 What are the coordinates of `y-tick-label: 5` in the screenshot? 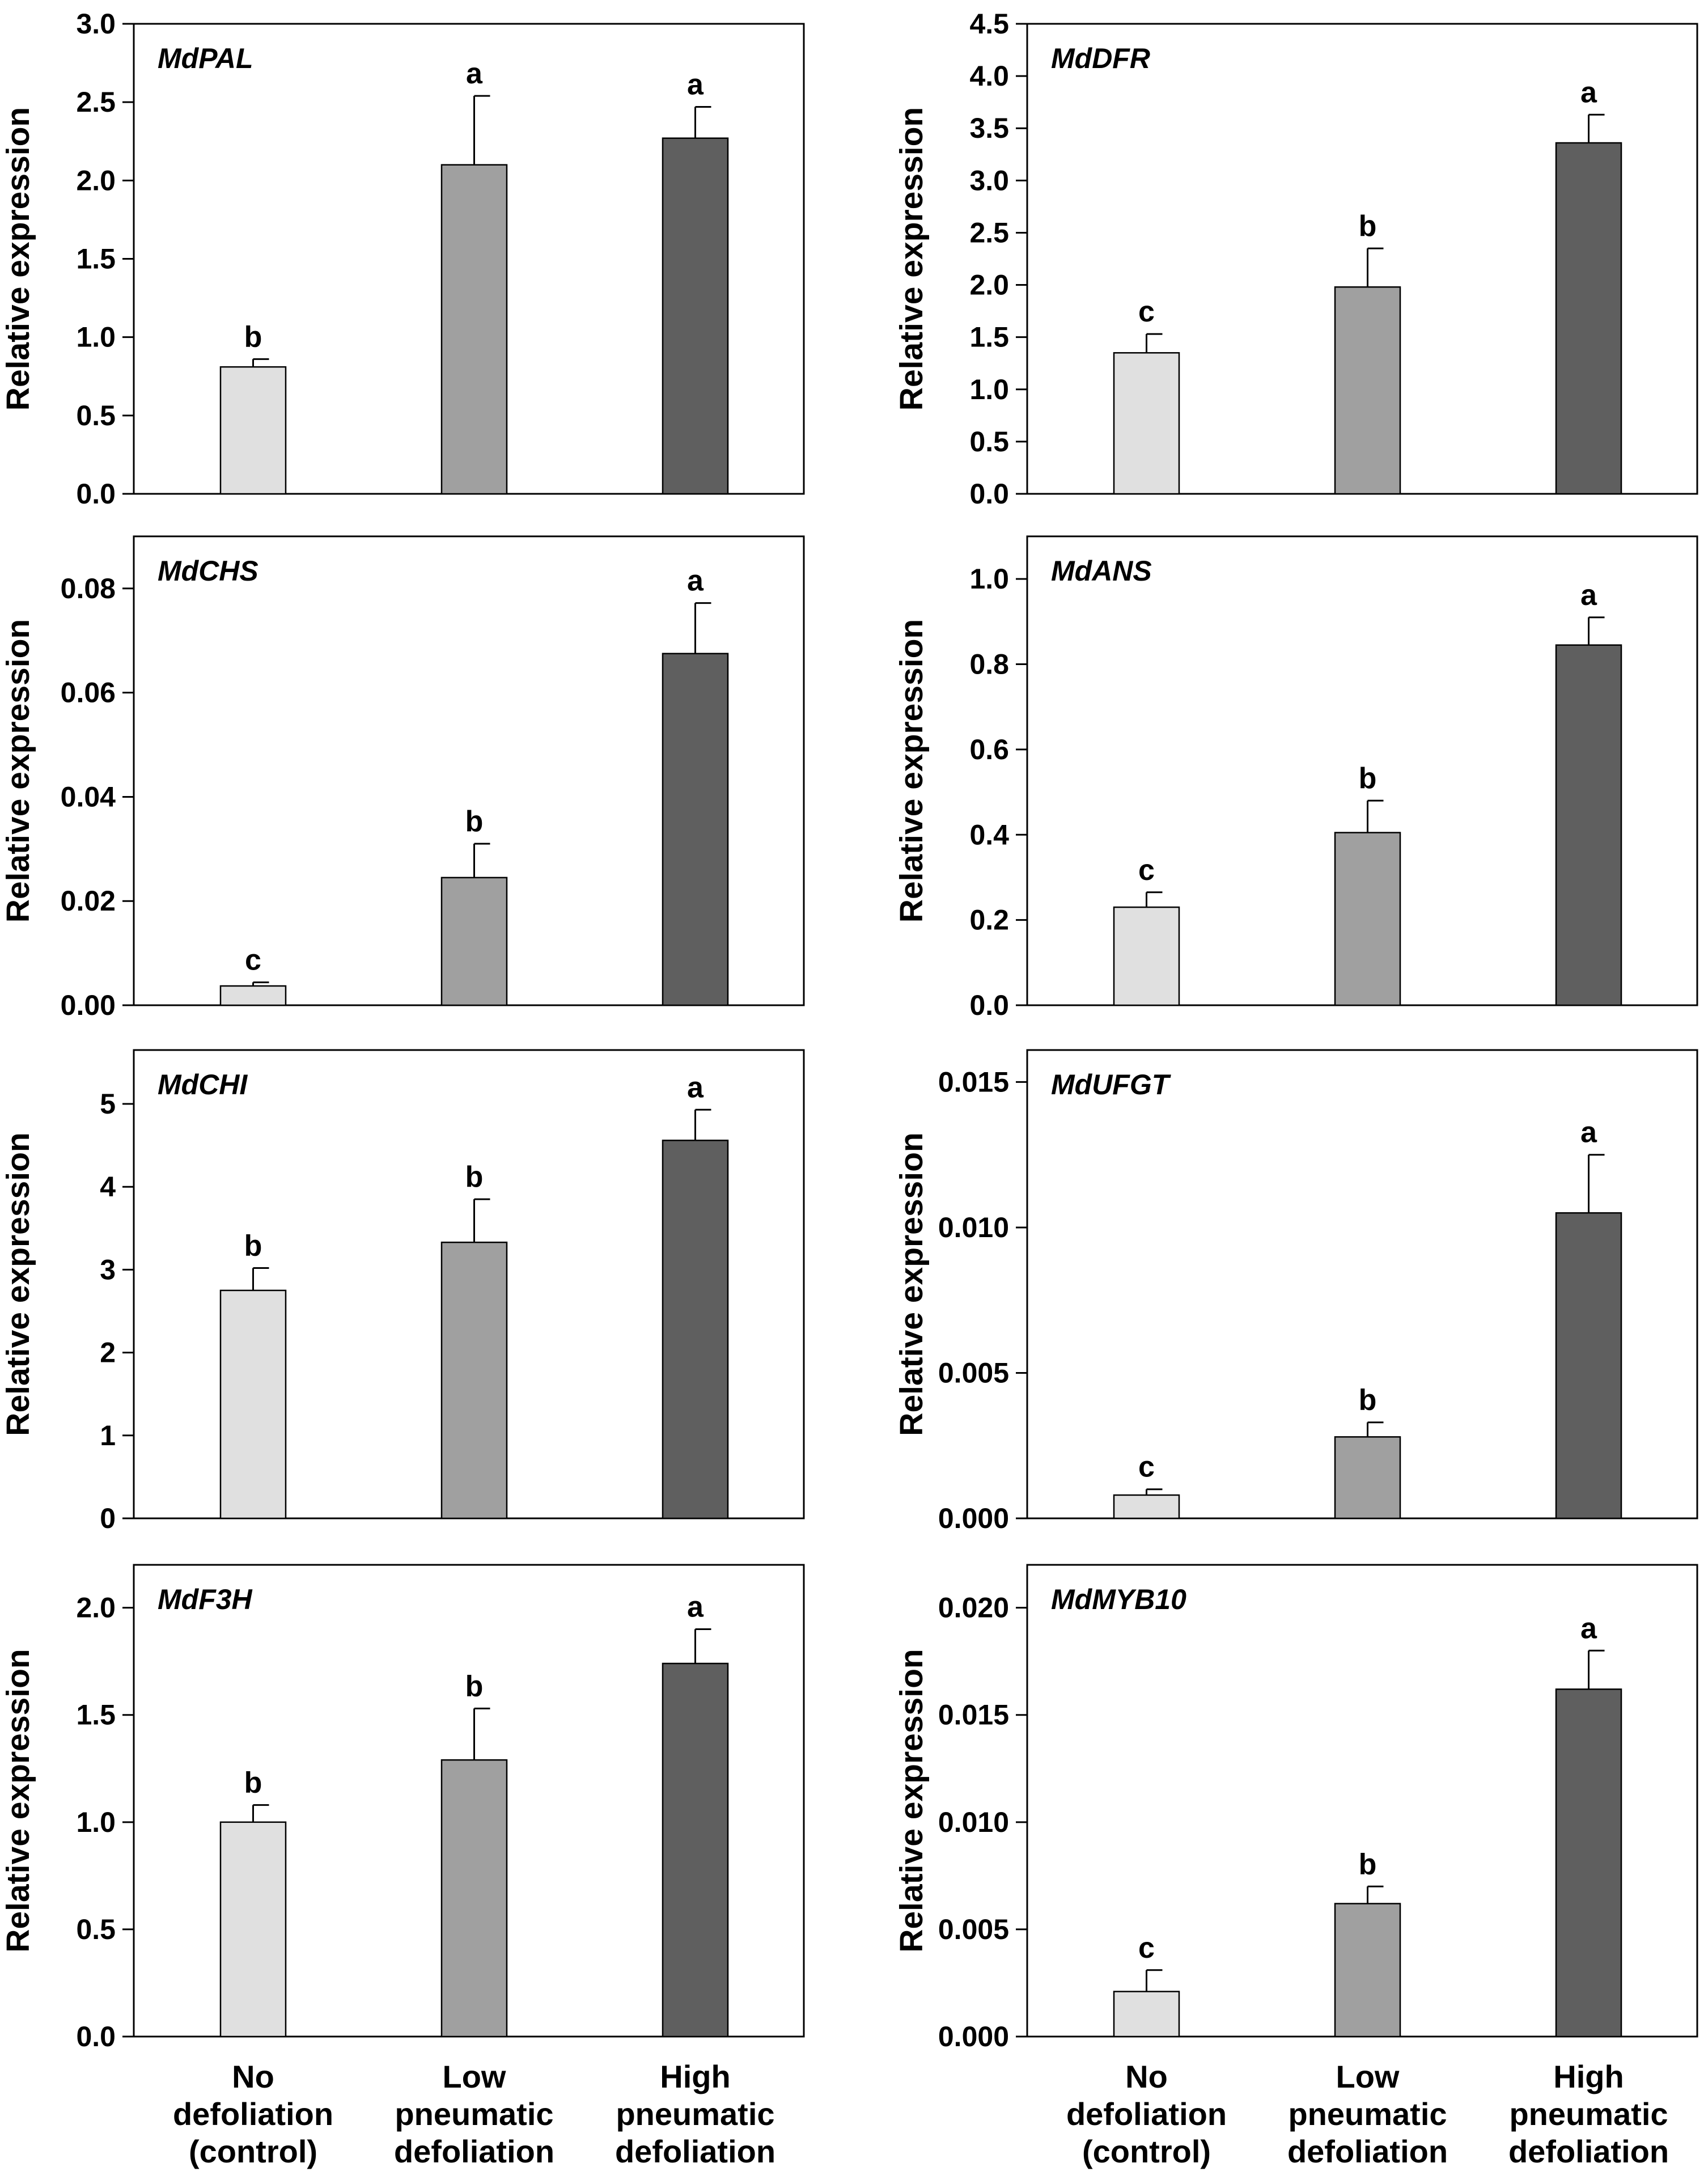 It's located at (108, 1104).